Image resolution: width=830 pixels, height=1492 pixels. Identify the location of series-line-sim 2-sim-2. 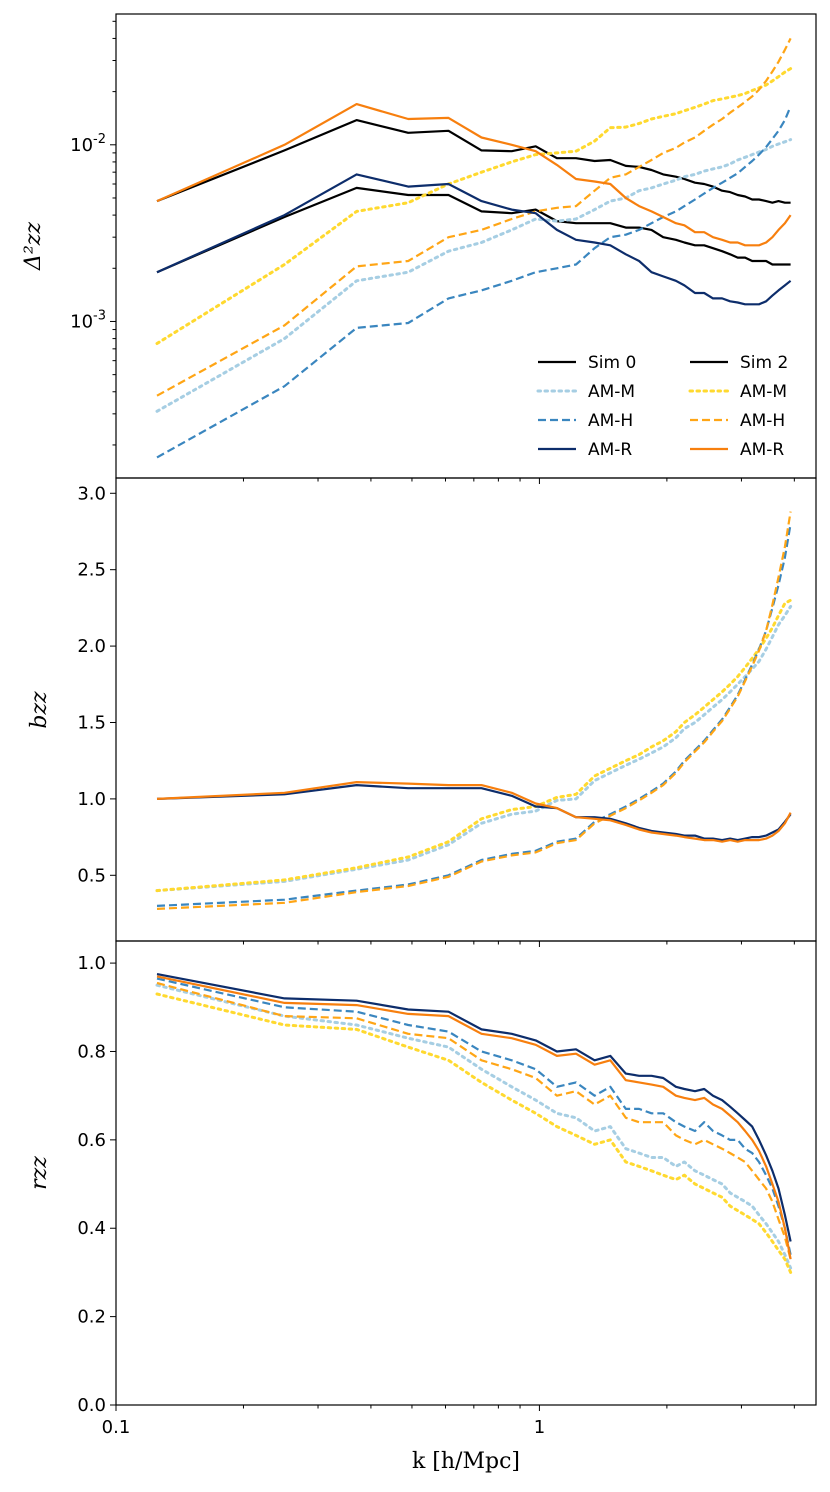
(473, 161).